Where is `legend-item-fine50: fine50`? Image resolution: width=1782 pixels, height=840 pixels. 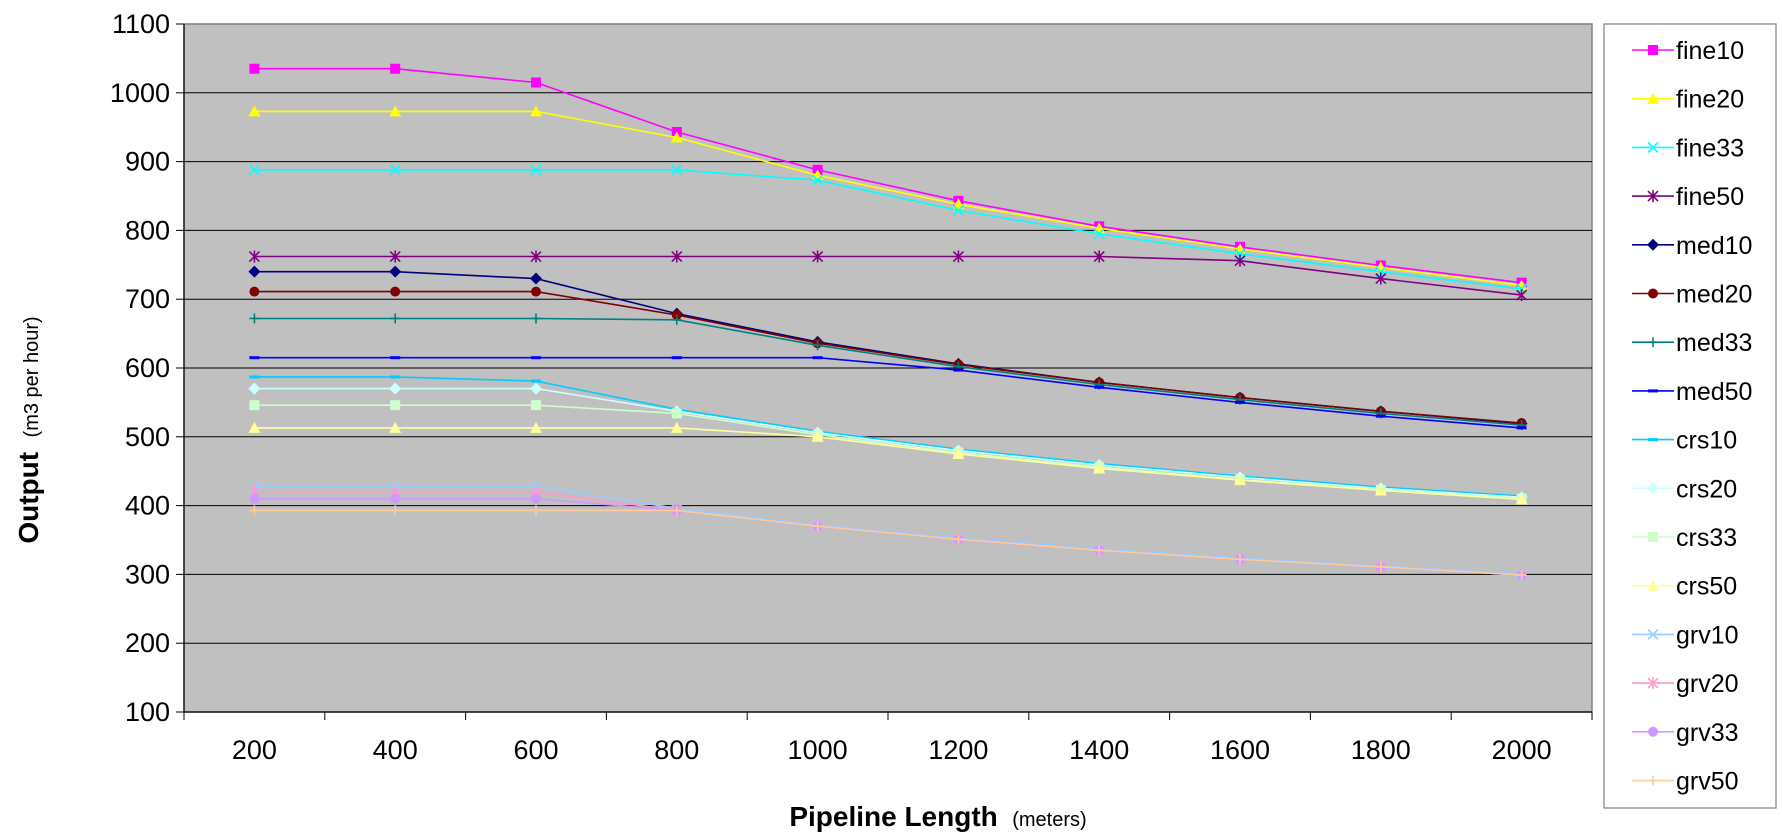 legend-item-fine50: fine50 is located at coordinates (1688, 197).